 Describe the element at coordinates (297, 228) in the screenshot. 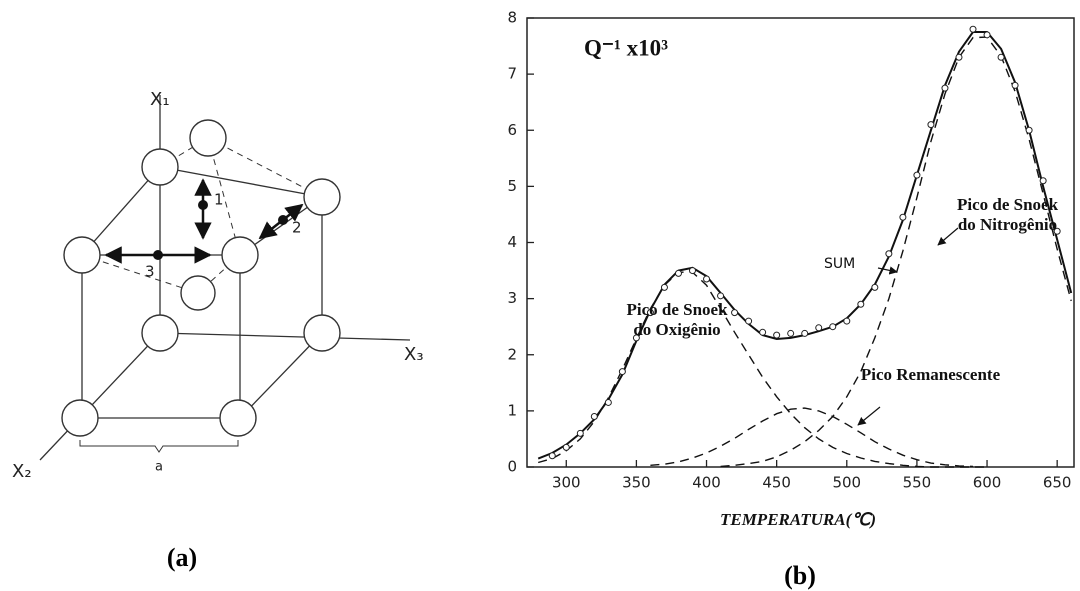

I see `jump-label: 2` at that location.